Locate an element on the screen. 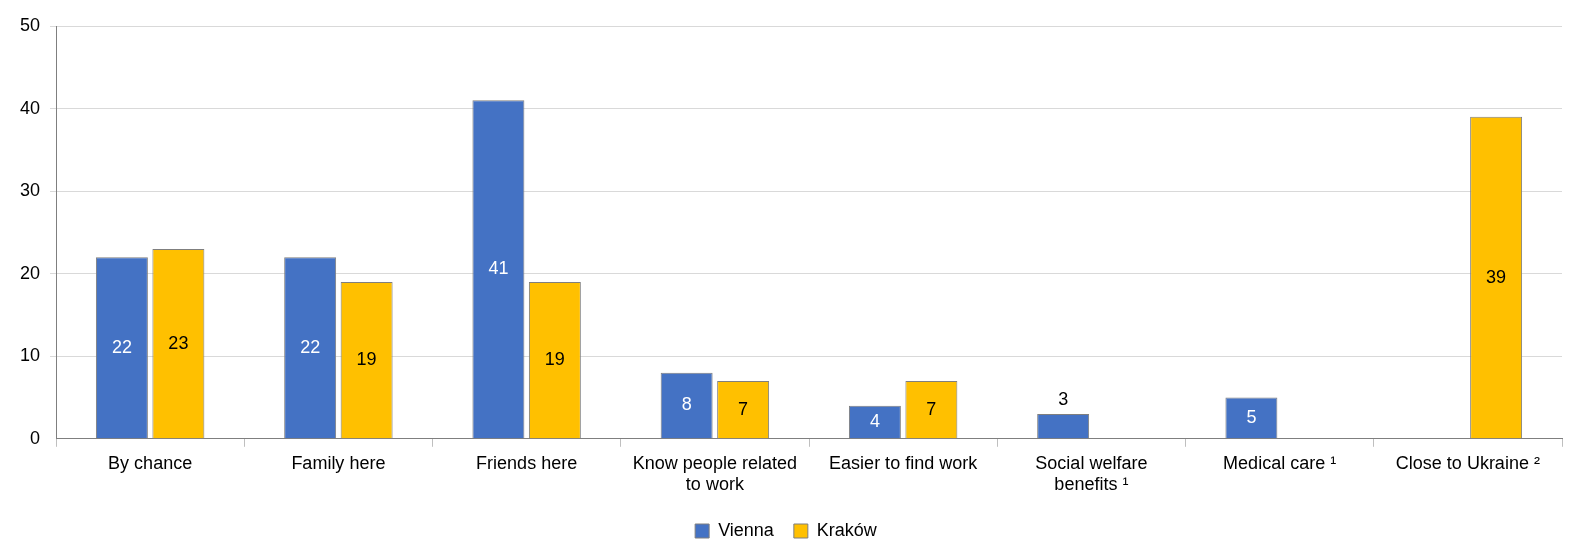 Image resolution: width=1588 pixels, height=554 pixels. data-label: 8 is located at coordinates (686, 404).